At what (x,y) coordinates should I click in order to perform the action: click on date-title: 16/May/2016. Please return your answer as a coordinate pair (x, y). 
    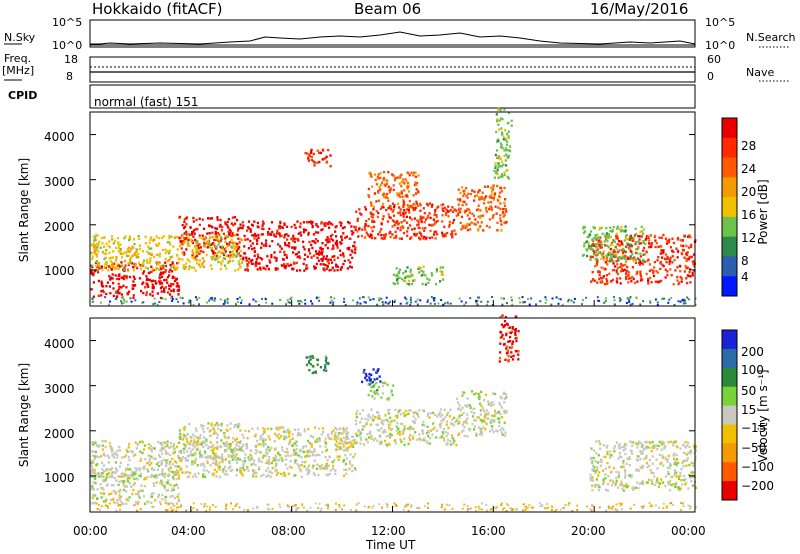
    Looking at the image, I should click on (639, 9).